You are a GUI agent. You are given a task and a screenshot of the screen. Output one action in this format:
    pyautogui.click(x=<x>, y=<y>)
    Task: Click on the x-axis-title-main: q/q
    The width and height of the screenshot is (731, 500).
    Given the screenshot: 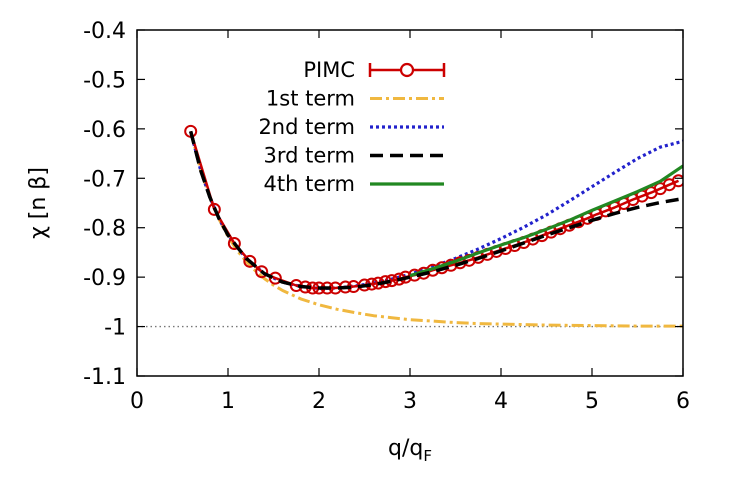 What is the action you would take?
    pyautogui.click(x=405, y=448)
    